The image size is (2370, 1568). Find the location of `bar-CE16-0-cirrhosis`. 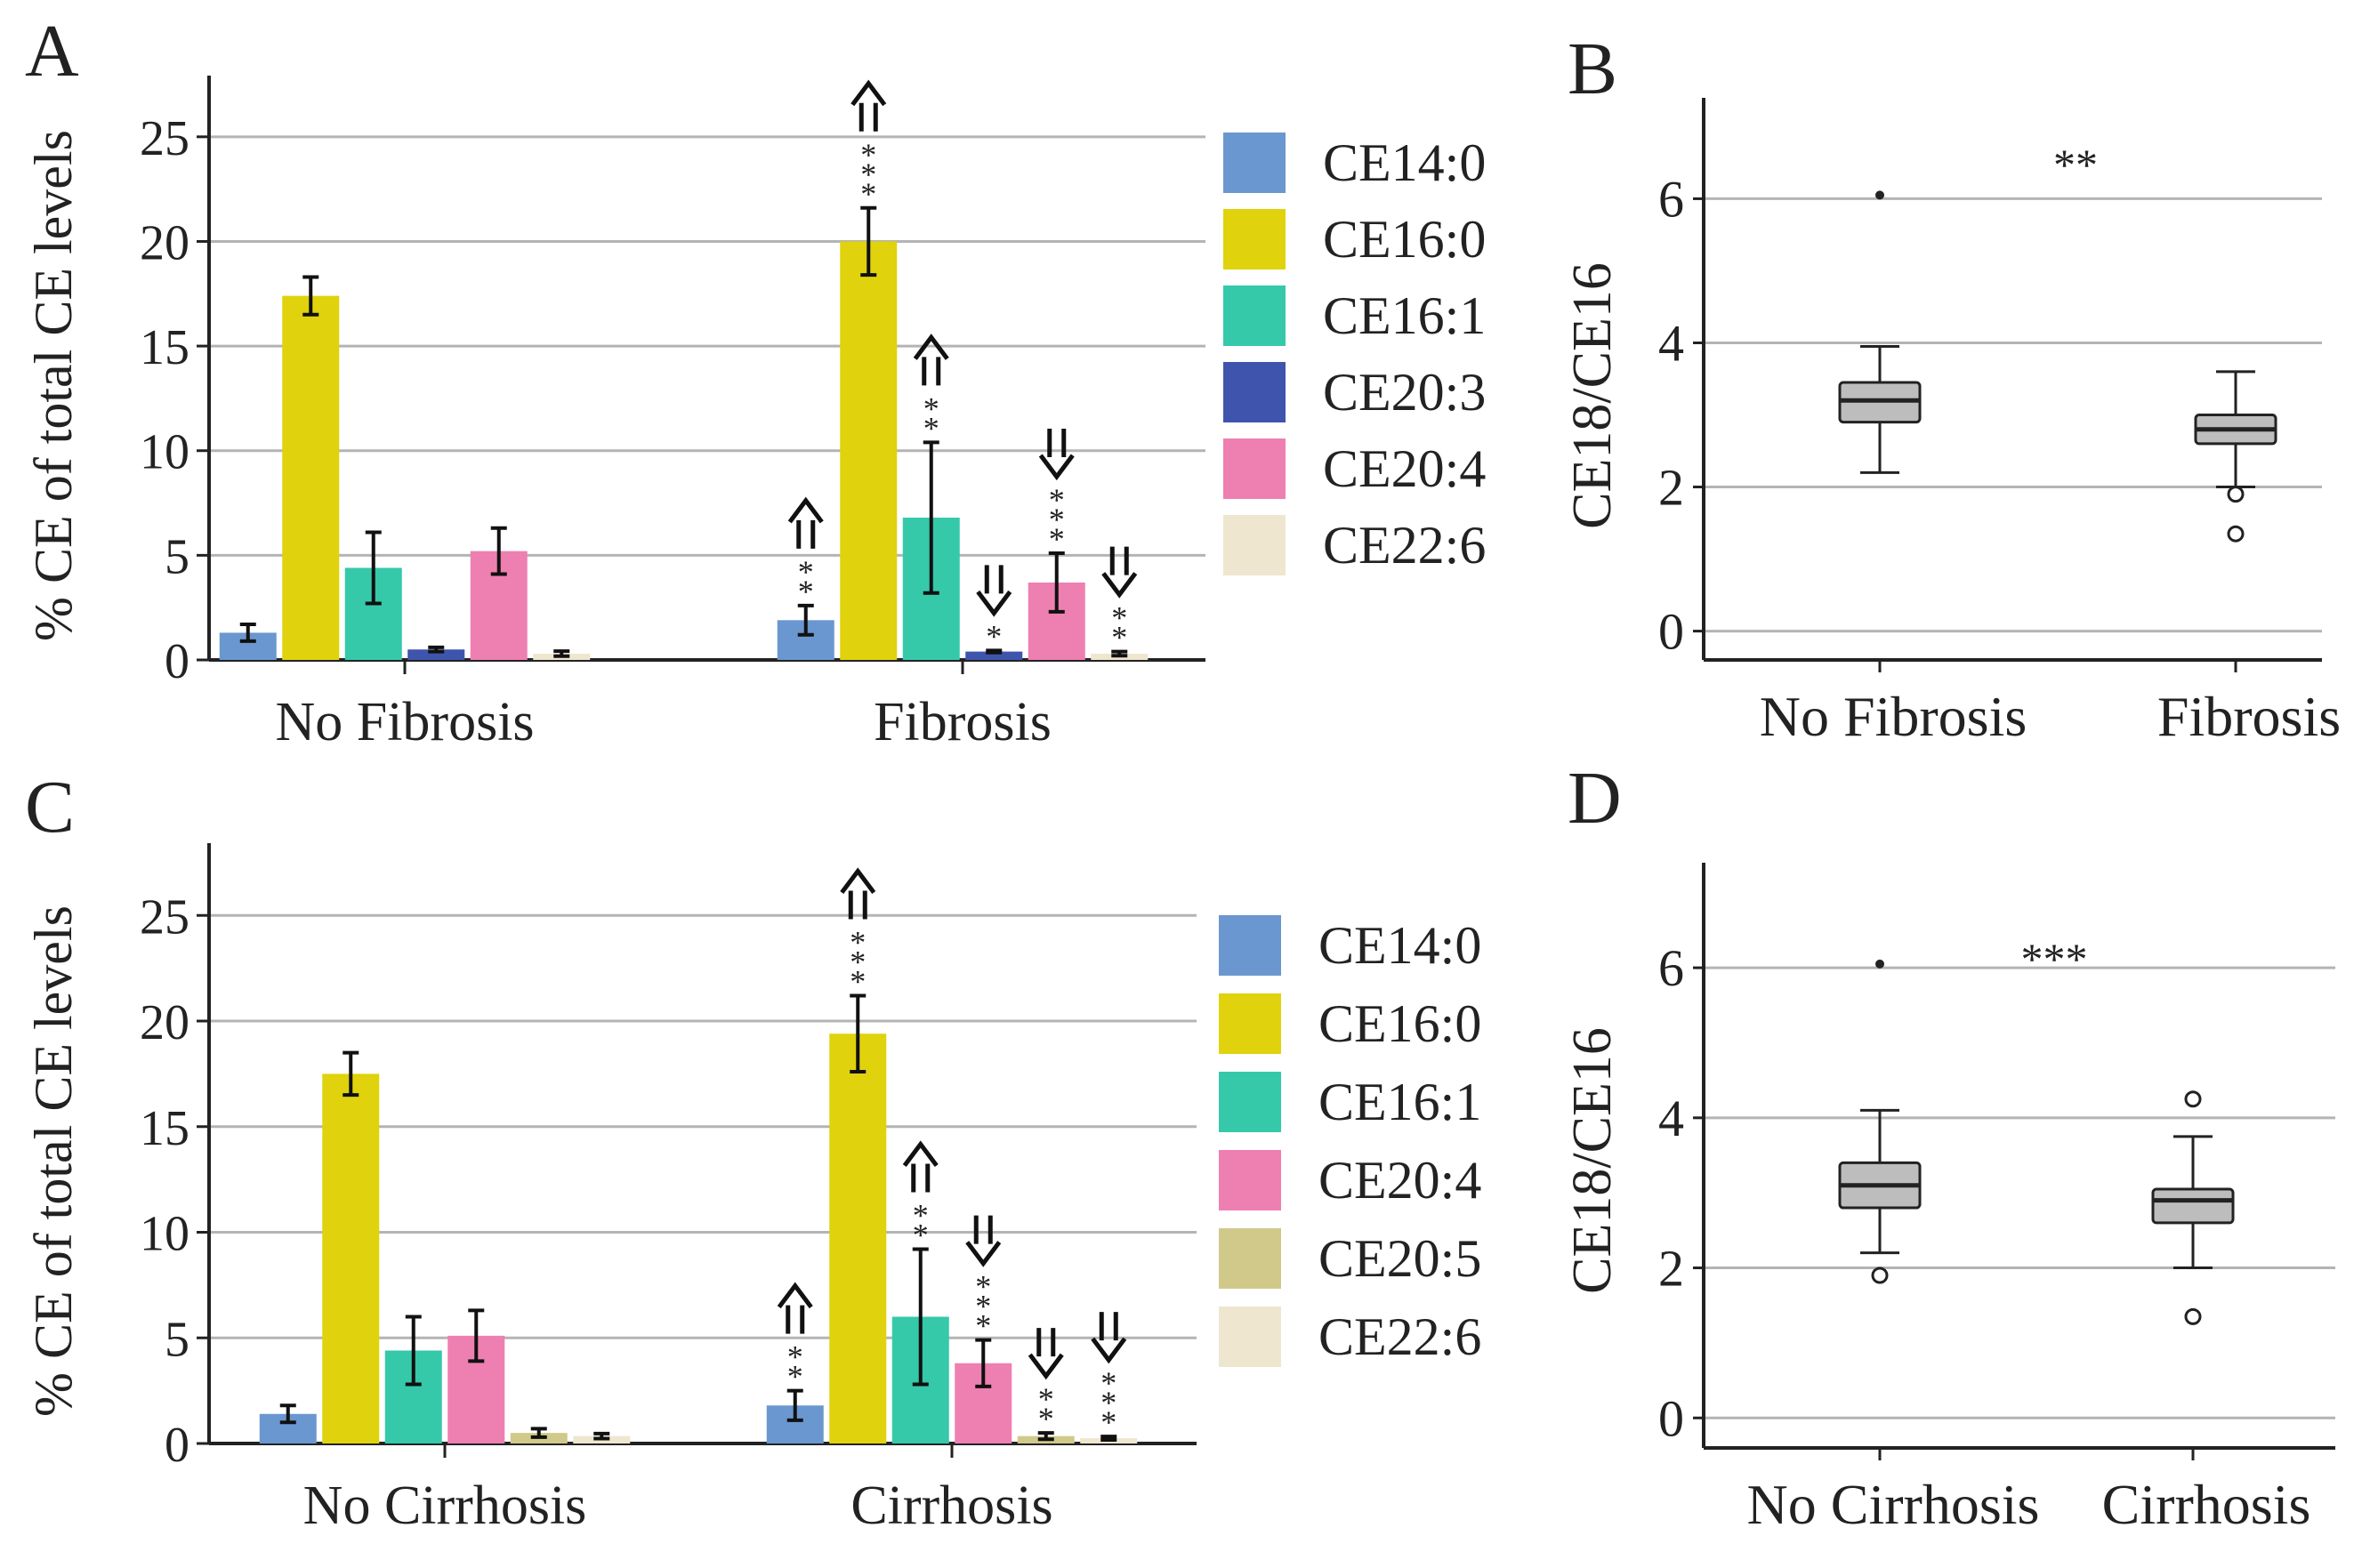

bar-CE16-0-cirrhosis is located at coordinates (858, 1238).